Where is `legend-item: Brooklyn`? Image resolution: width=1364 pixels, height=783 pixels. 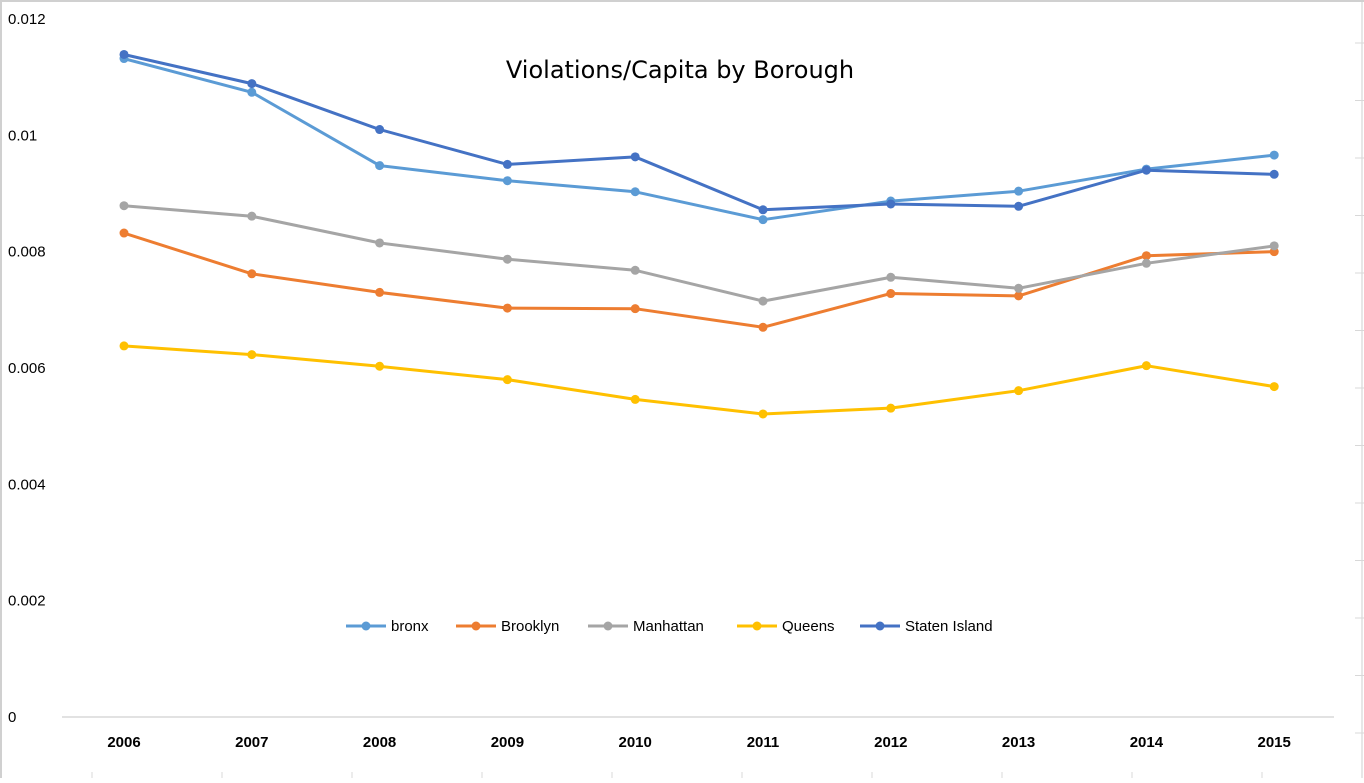
legend-item: Brooklyn is located at coordinates (507, 626).